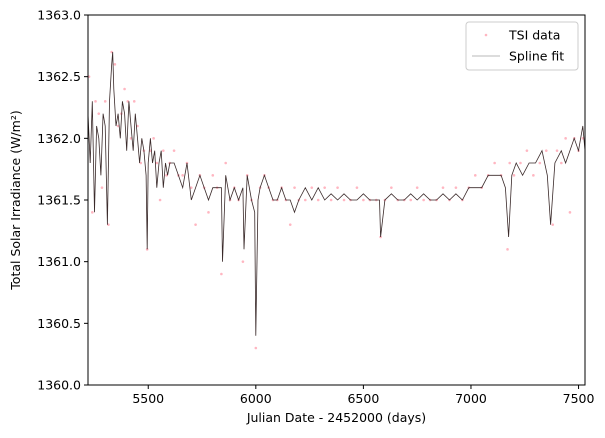  Describe the element at coordinates (59, 261) in the screenshot. I see `y-tick-label: 1361.0` at that location.